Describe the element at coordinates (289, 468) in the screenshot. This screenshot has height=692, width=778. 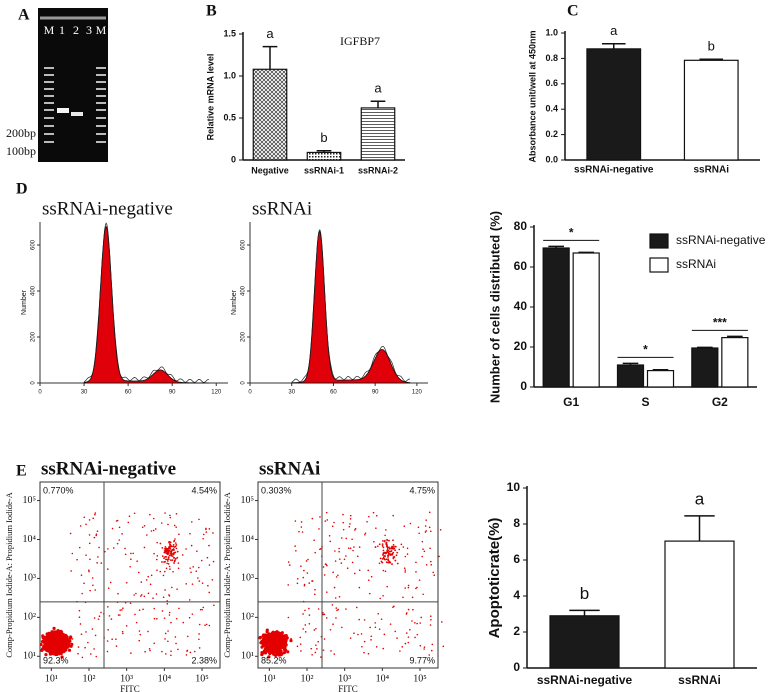
I see `chart-title: ssRNAi` at that location.